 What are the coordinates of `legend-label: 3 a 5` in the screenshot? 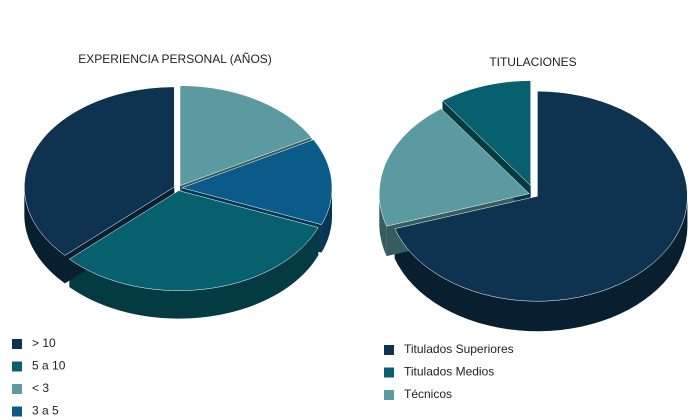 It's located at (45, 411).